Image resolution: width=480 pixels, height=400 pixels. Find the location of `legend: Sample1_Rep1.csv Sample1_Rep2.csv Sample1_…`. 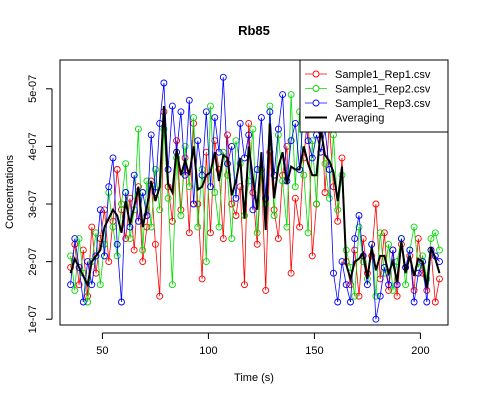

legend: Sample1_Rep1.csv Sample1_Rep2.csv Sample1_… is located at coordinates (374, 96).